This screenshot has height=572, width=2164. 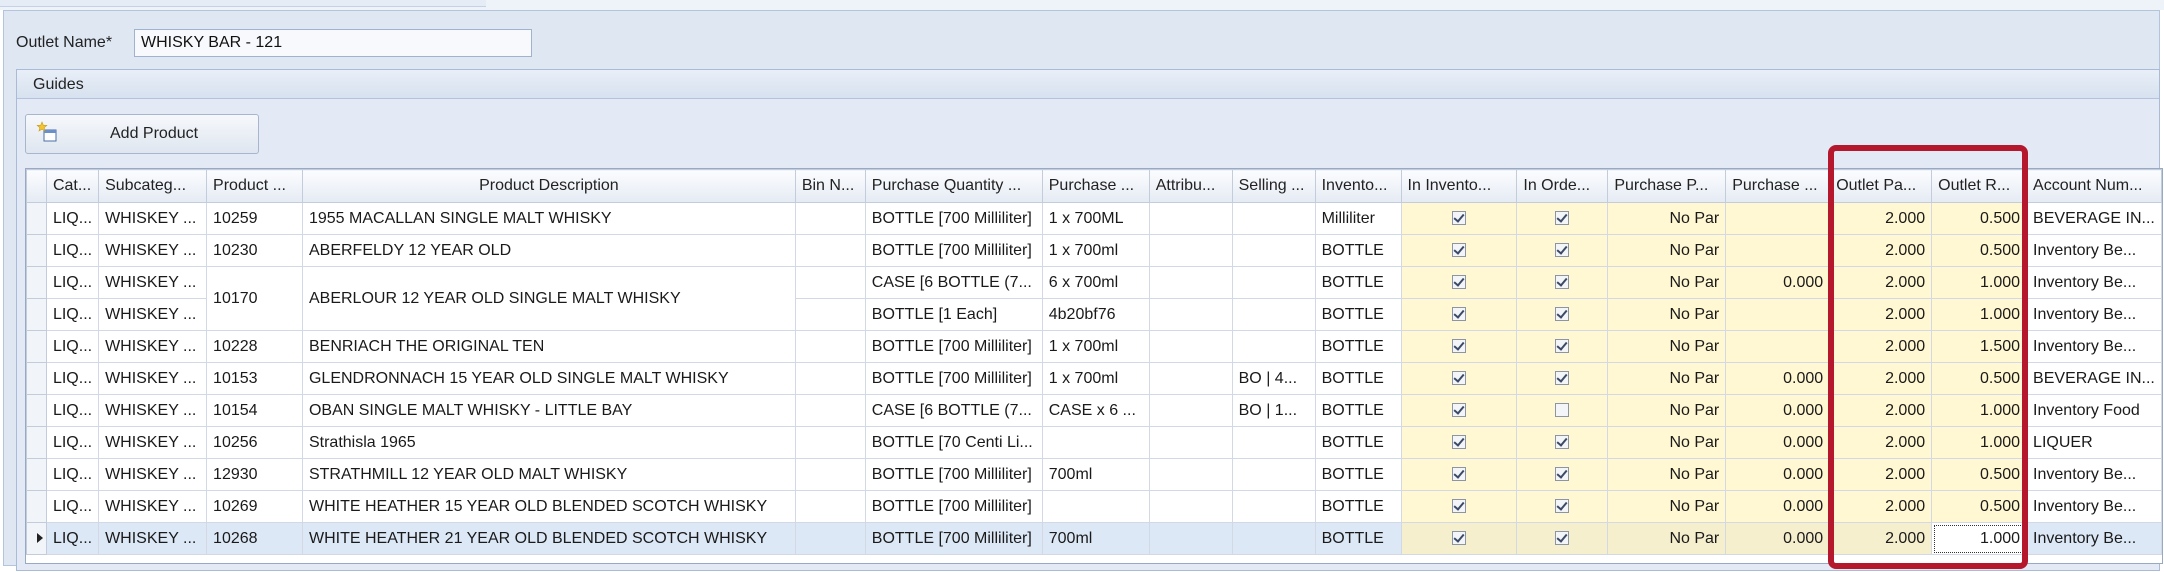 I want to click on cell-account-number: LIQUER, so click(x=2094, y=442).